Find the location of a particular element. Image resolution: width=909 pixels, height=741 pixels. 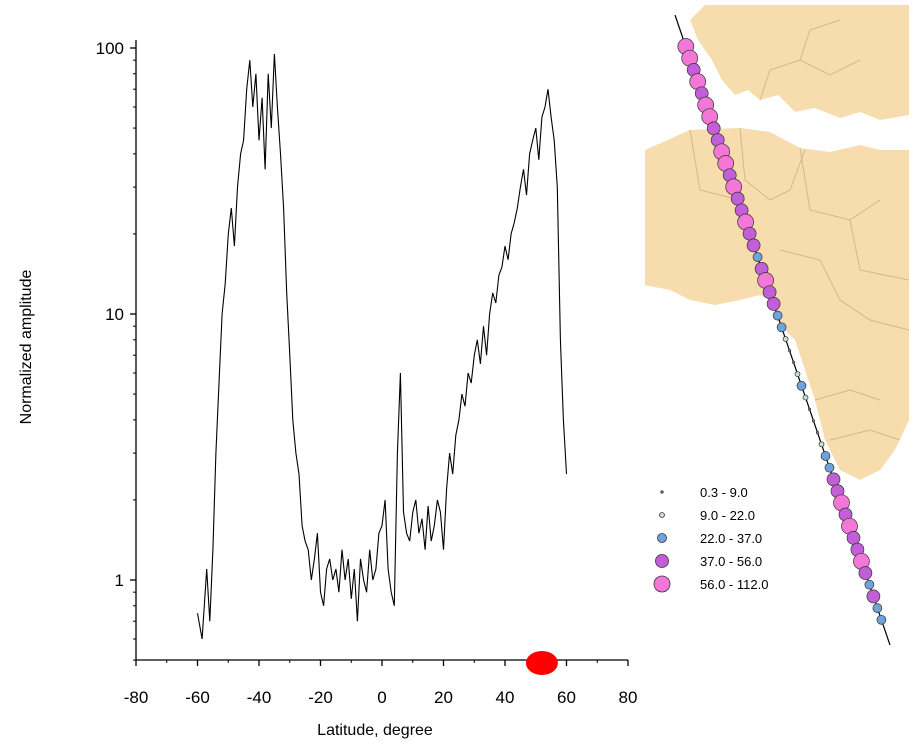

x-tick-label: -40 is located at coordinates (259, 697).